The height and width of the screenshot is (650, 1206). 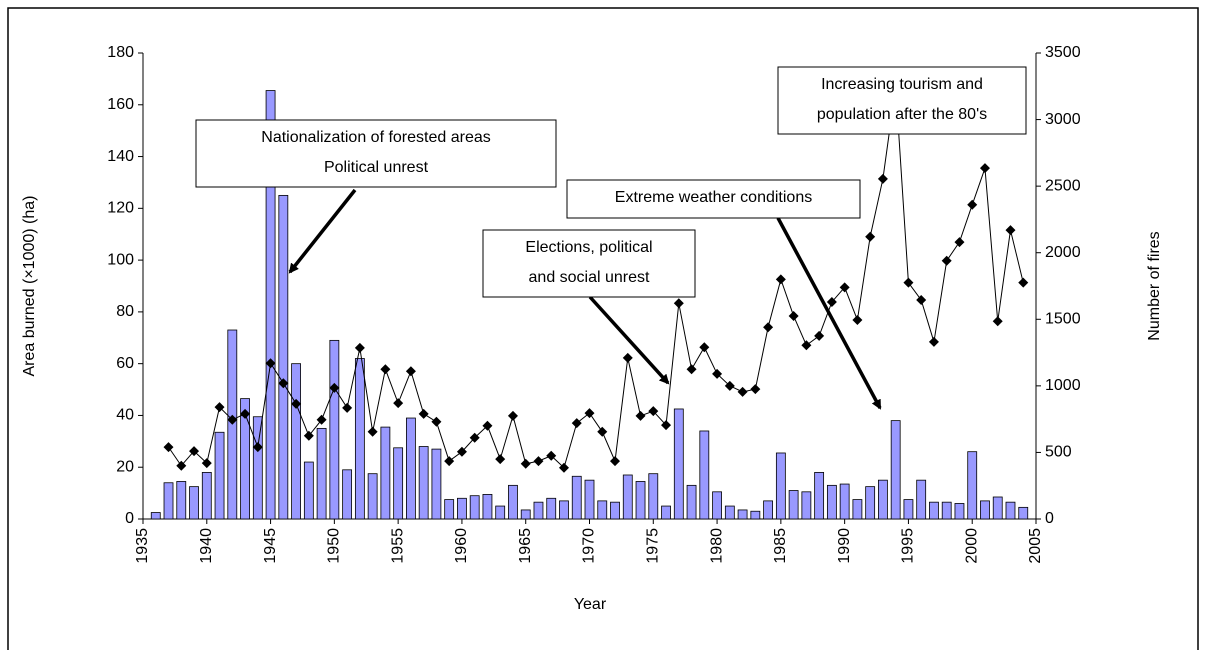 What do you see at coordinates (589, 307) in the screenshot?
I see `annotation: Elections, political and social unrest` at bounding box center [589, 307].